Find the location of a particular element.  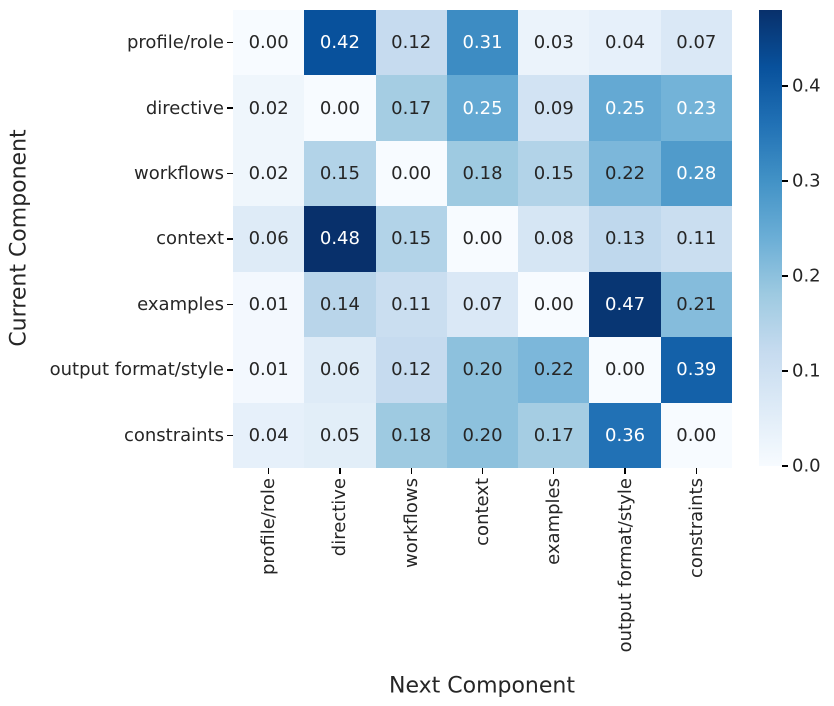

y-tick-label: context is located at coordinates (190, 239).